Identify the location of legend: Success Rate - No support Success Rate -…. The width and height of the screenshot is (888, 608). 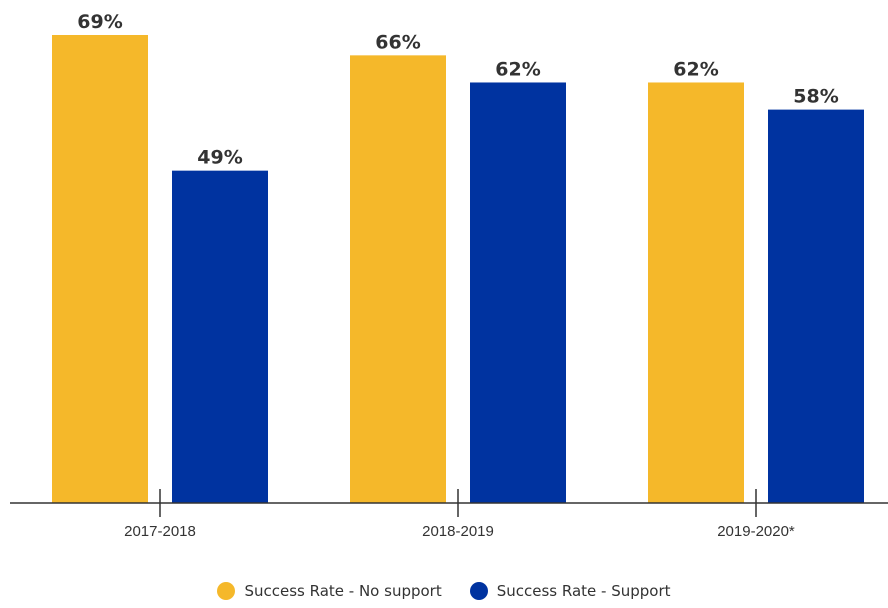
(444, 591).